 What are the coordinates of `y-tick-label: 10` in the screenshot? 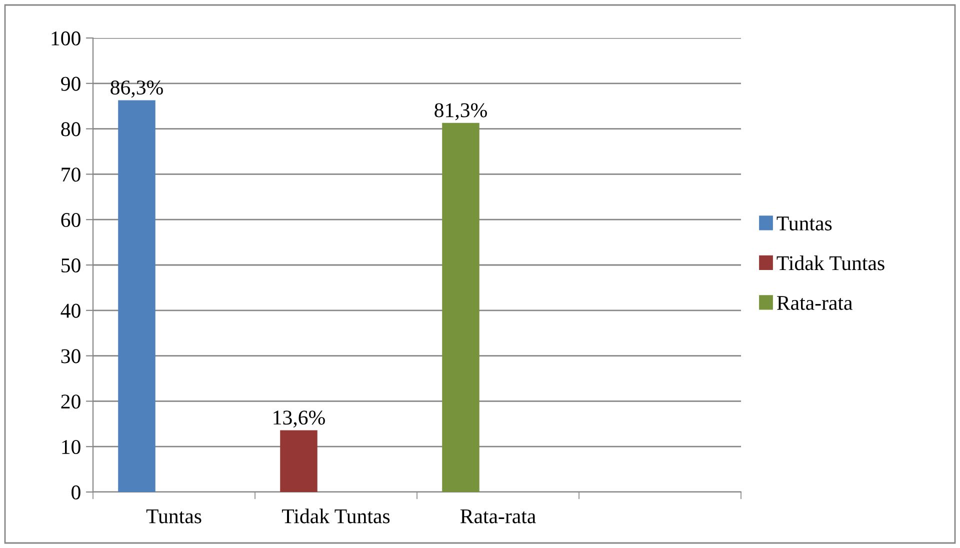 It's located at (71, 447).